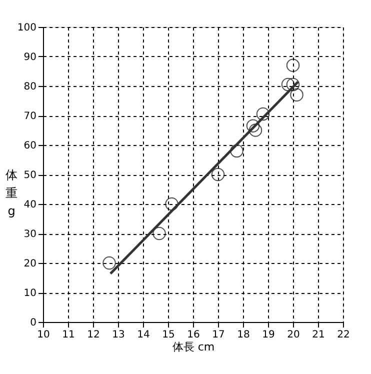 This screenshot has width=371, height=374. What do you see at coordinates (193, 335) in the screenshot?
I see `x-tick-label: 16` at bounding box center [193, 335].